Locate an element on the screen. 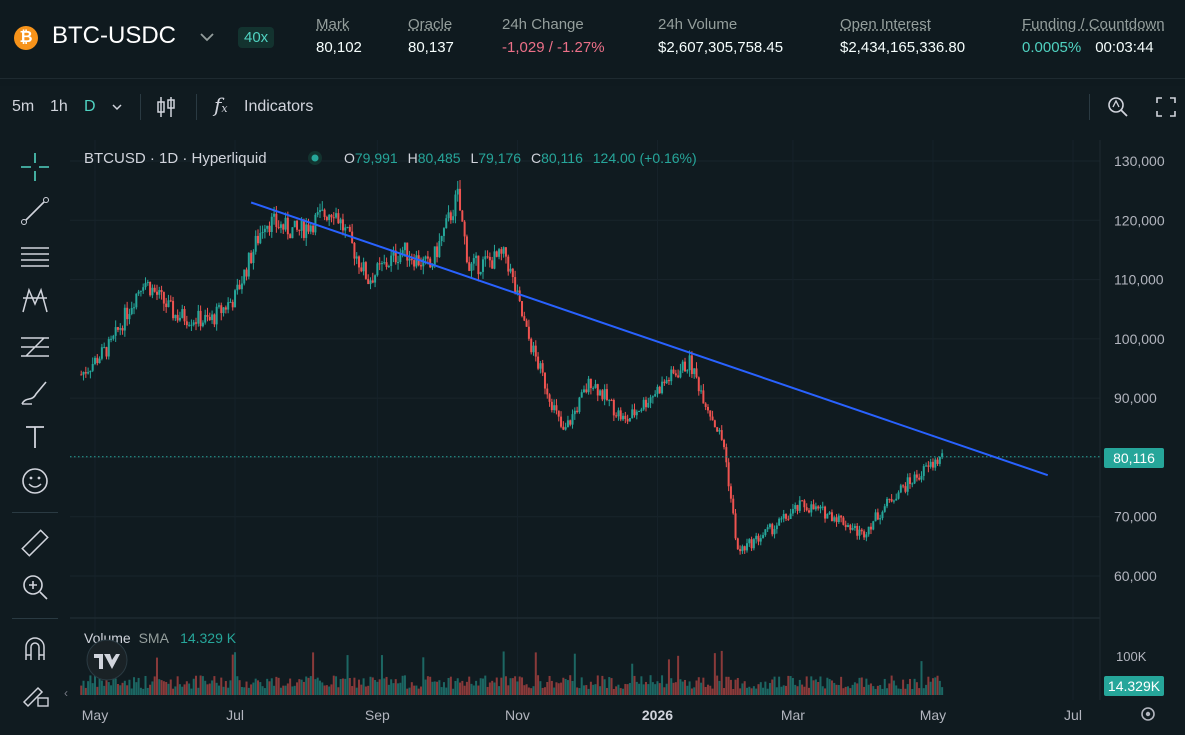 This screenshot has width=1185, height=735. mark-label: Mark is located at coordinates (333, 24).